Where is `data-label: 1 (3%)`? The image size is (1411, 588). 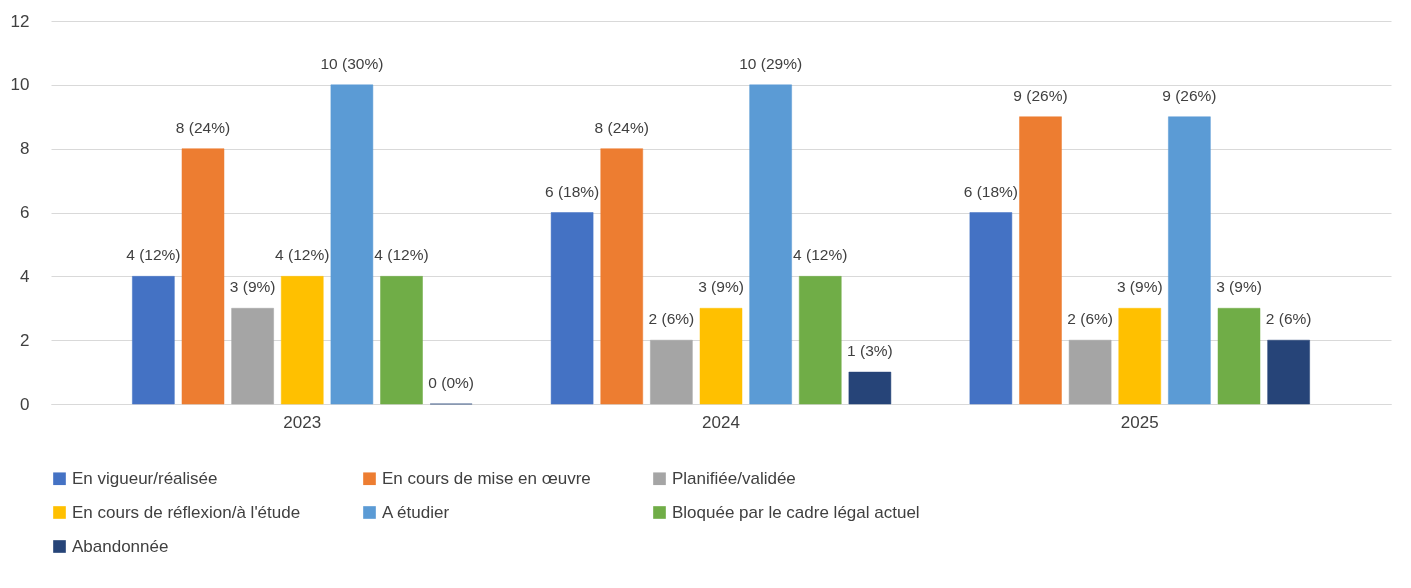
data-label: 1 (3%) is located at coordinates (870, 351).